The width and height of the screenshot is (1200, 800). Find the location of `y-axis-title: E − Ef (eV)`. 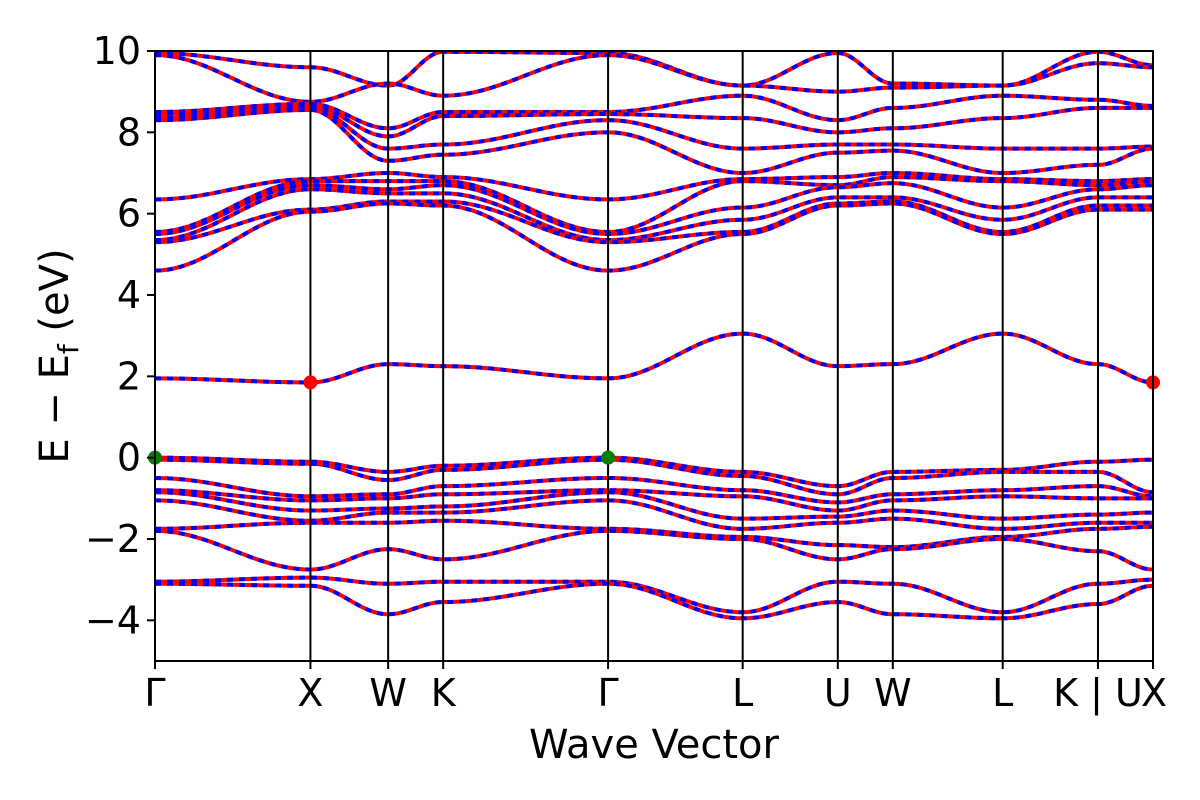

y-axis-title: E − Ef (eV) is located at coordinates (58, 355).